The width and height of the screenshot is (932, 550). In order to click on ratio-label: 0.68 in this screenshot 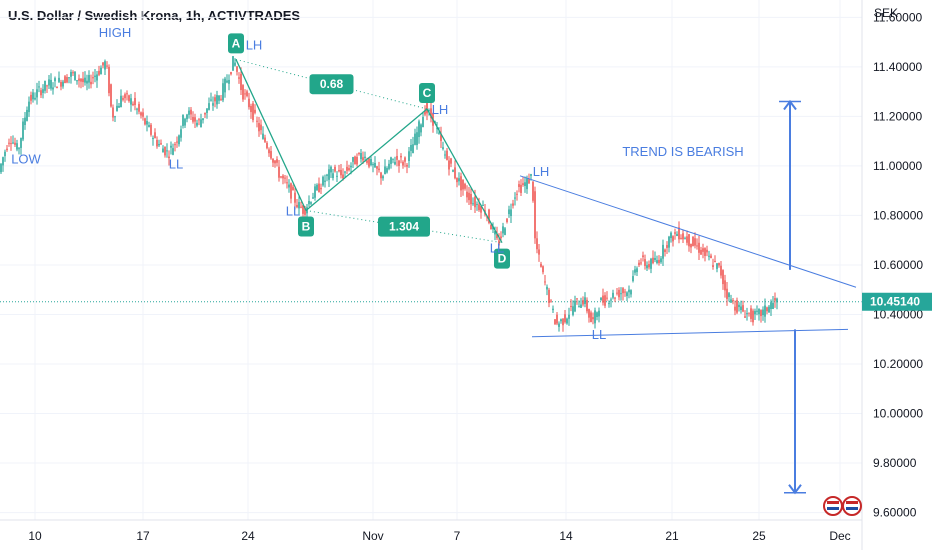, I will do `click(332, 84)`.